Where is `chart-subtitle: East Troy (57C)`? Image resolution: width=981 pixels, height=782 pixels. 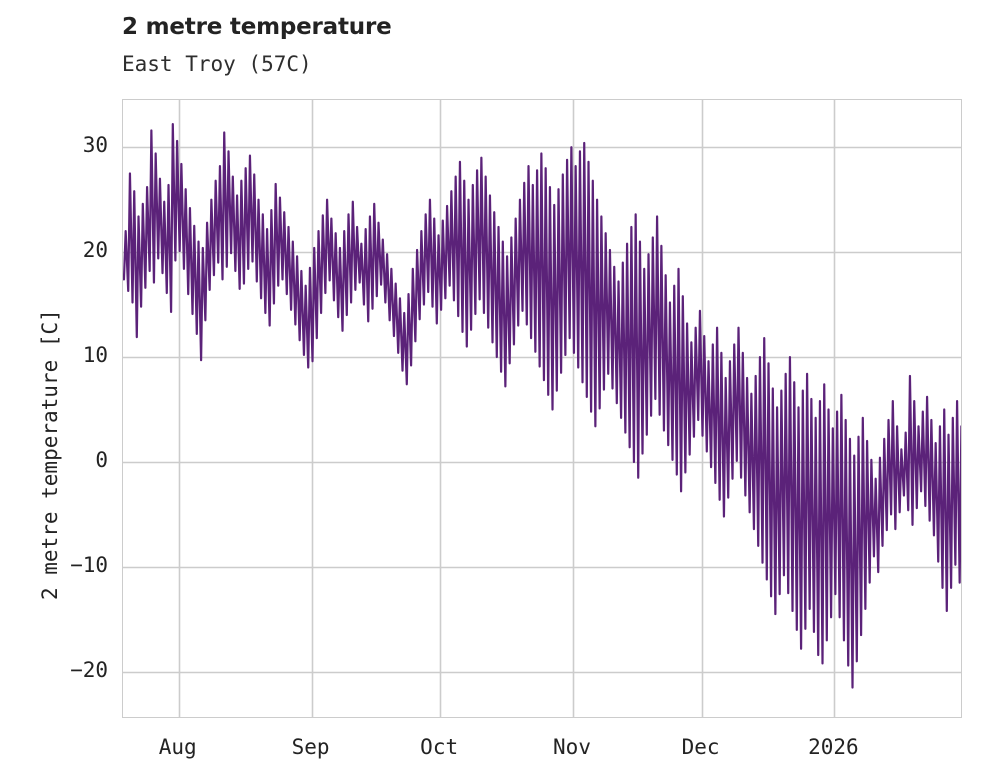 chart-subtitle: East Troy (57C) is located at coordinates (217, 64).